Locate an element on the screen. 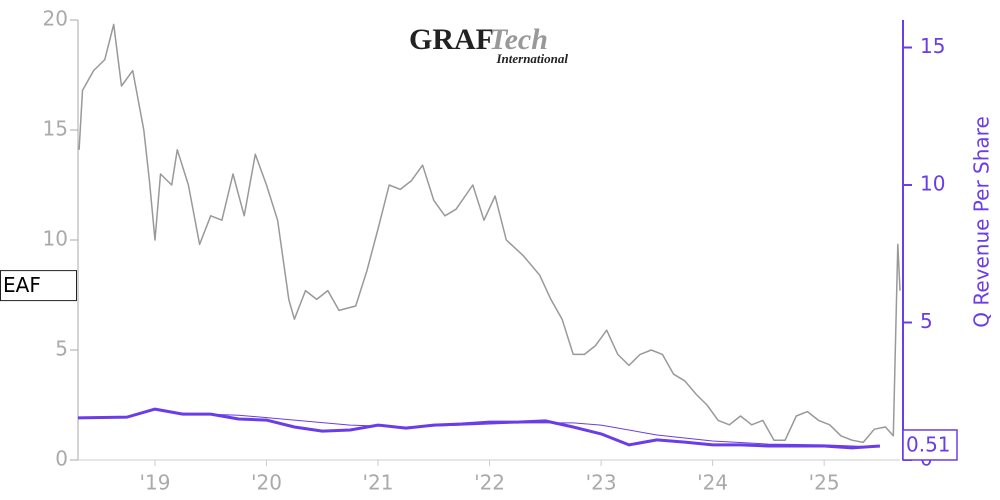 The width and height of the screenshot is (1000, 500). last-value-label: 0.51 is located at coordinates (928, 444).